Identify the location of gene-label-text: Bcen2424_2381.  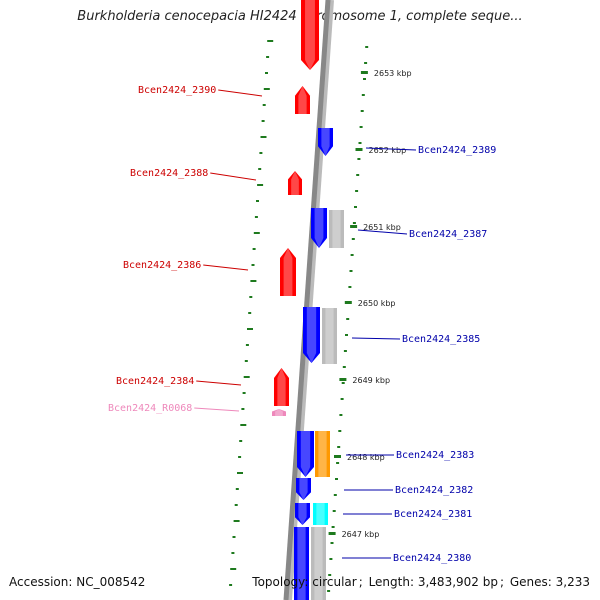
(433, 514).